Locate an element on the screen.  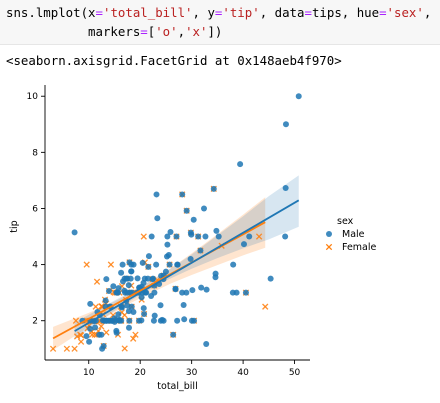
legend-marker-stroke is located at coordinates (329, 247).